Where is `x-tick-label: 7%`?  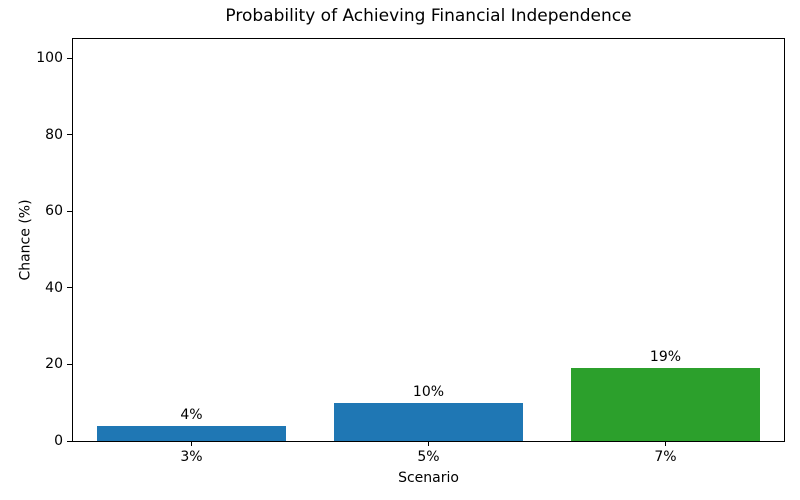
x-tick-label: 7% is located at coordinates (665, 457).